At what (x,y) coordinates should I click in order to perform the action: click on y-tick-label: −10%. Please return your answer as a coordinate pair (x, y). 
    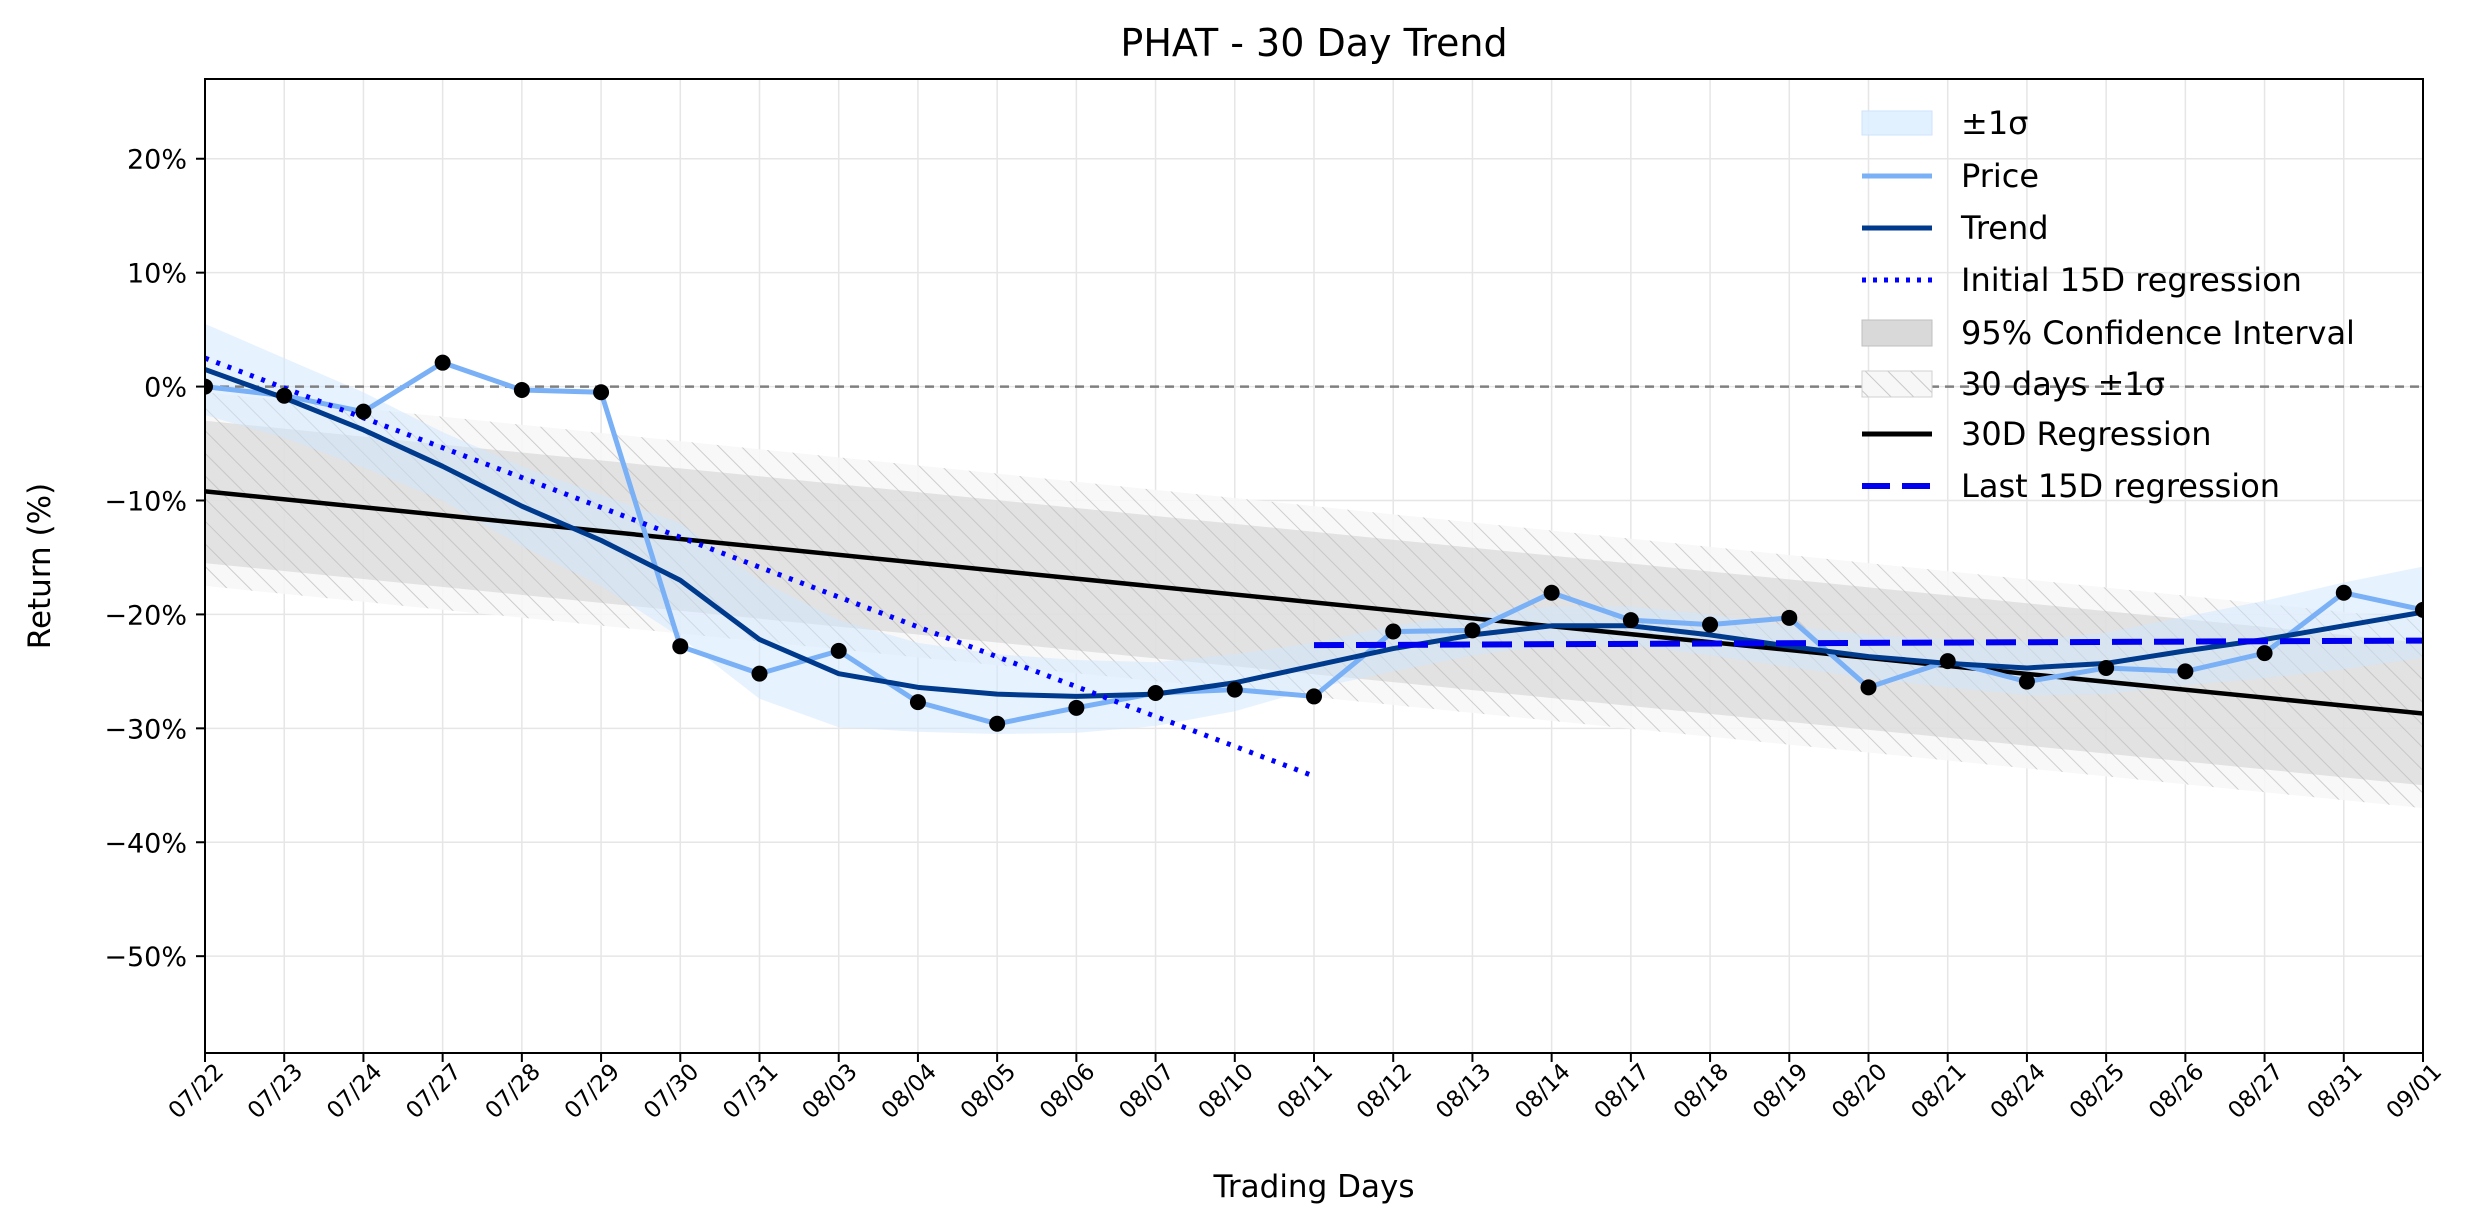
    Looking at the image, I should click on (145, 501).